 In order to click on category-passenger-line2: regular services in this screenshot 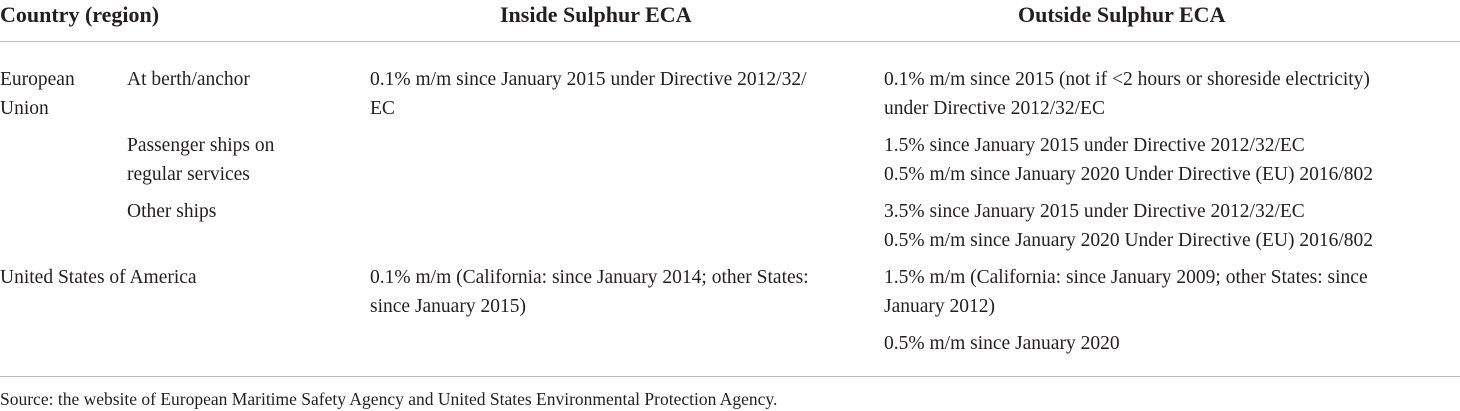, I will do `click(188, 174)`.